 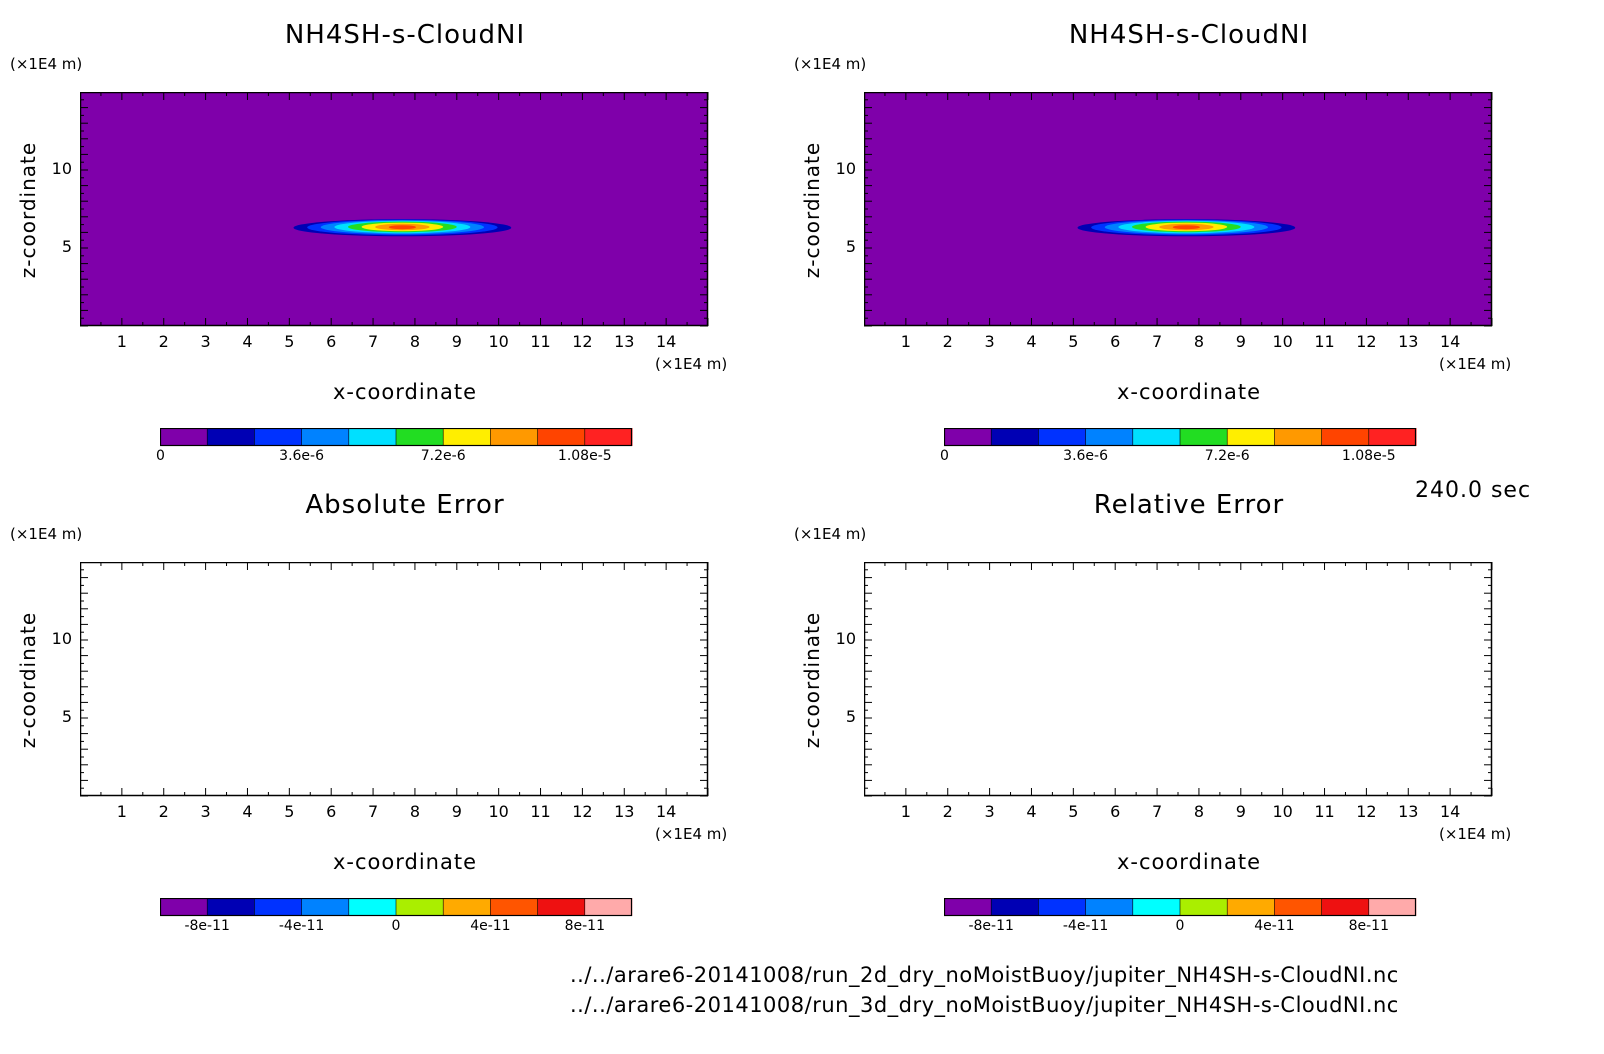 What do you see at coordinates (405, 505) in the screenshot?
I see `panel-title: Absolute Error` at bounding box center [405, 505].